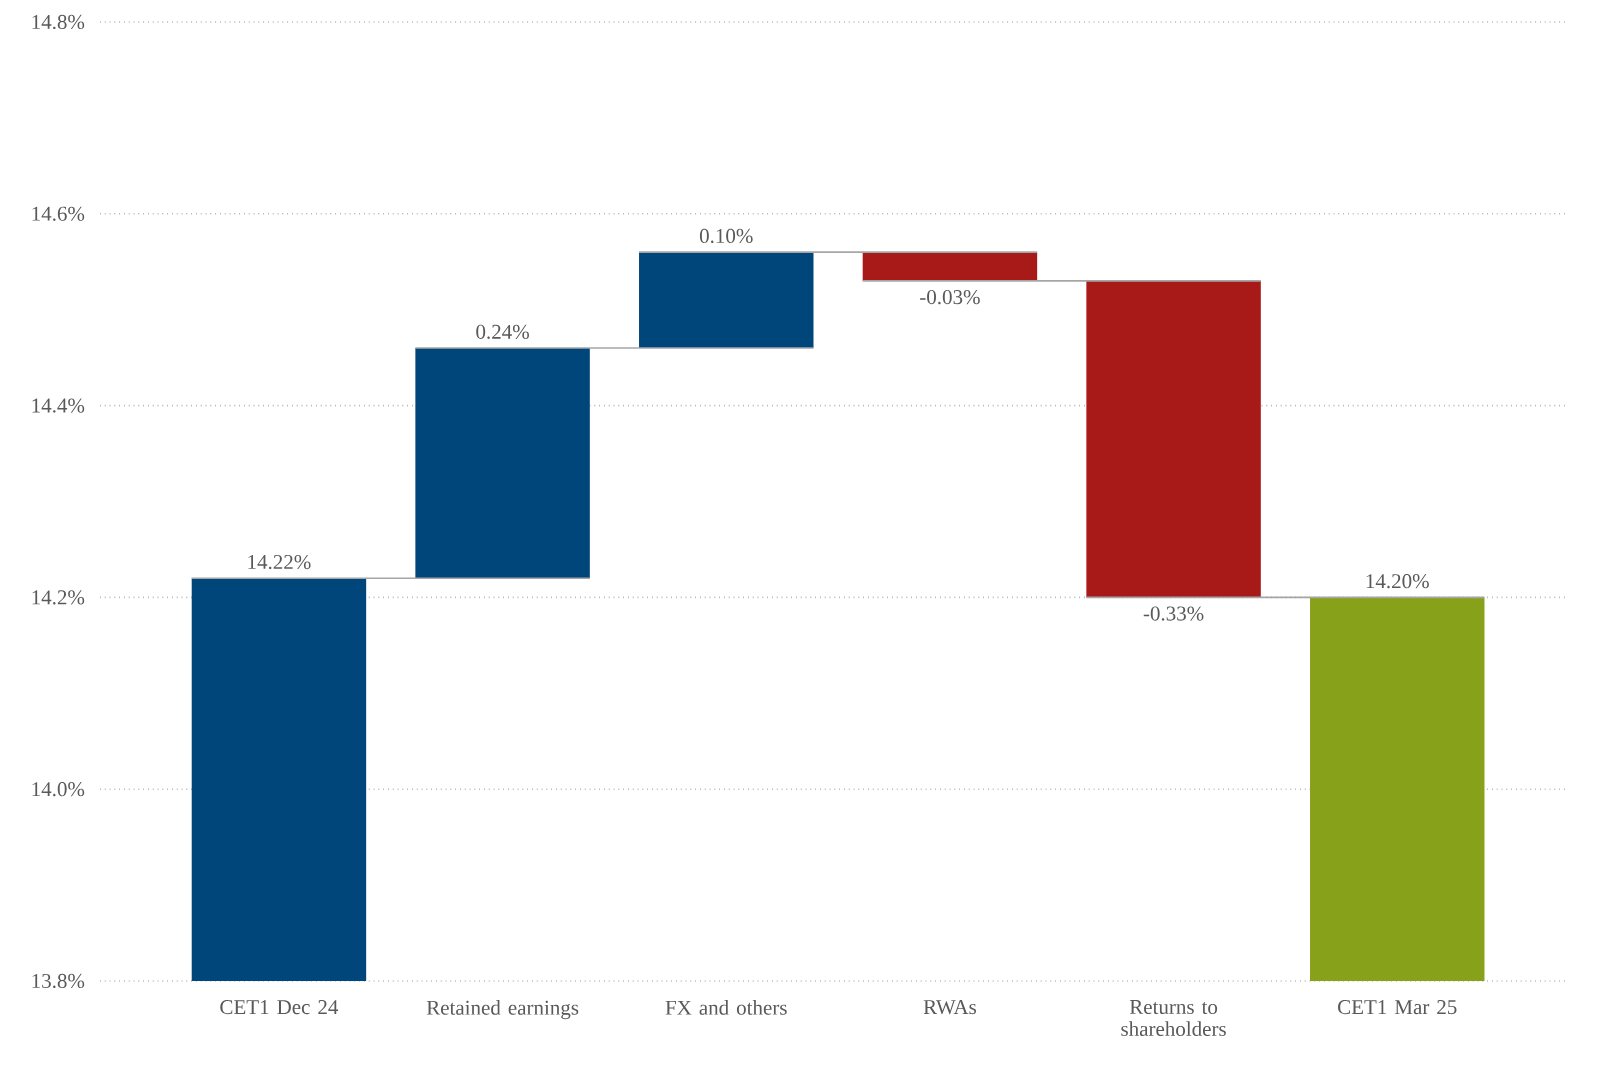 The width and height of the screenshot is (1603, 1076). Describe the element at coordinates (279, 562) in the screenshot. I see `data-label: 14.22%` at that location.